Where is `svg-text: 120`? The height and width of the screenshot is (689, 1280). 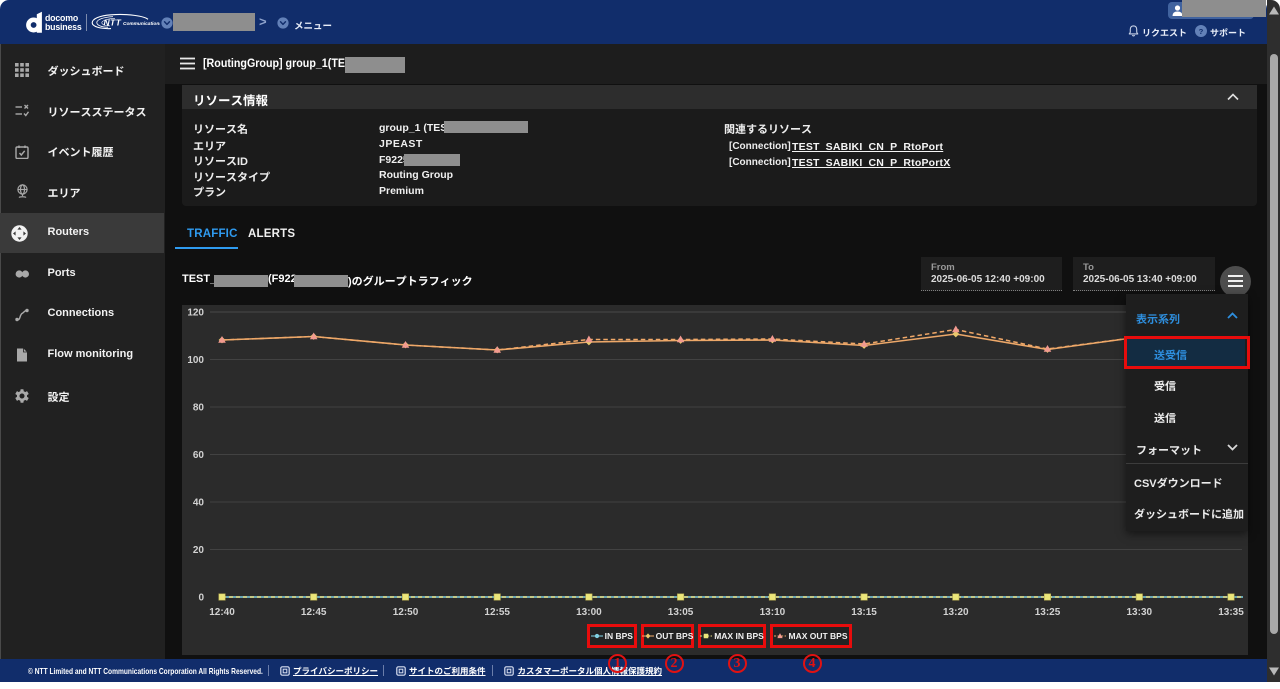 svg-text: 120 is located at coordinates (195, 313).